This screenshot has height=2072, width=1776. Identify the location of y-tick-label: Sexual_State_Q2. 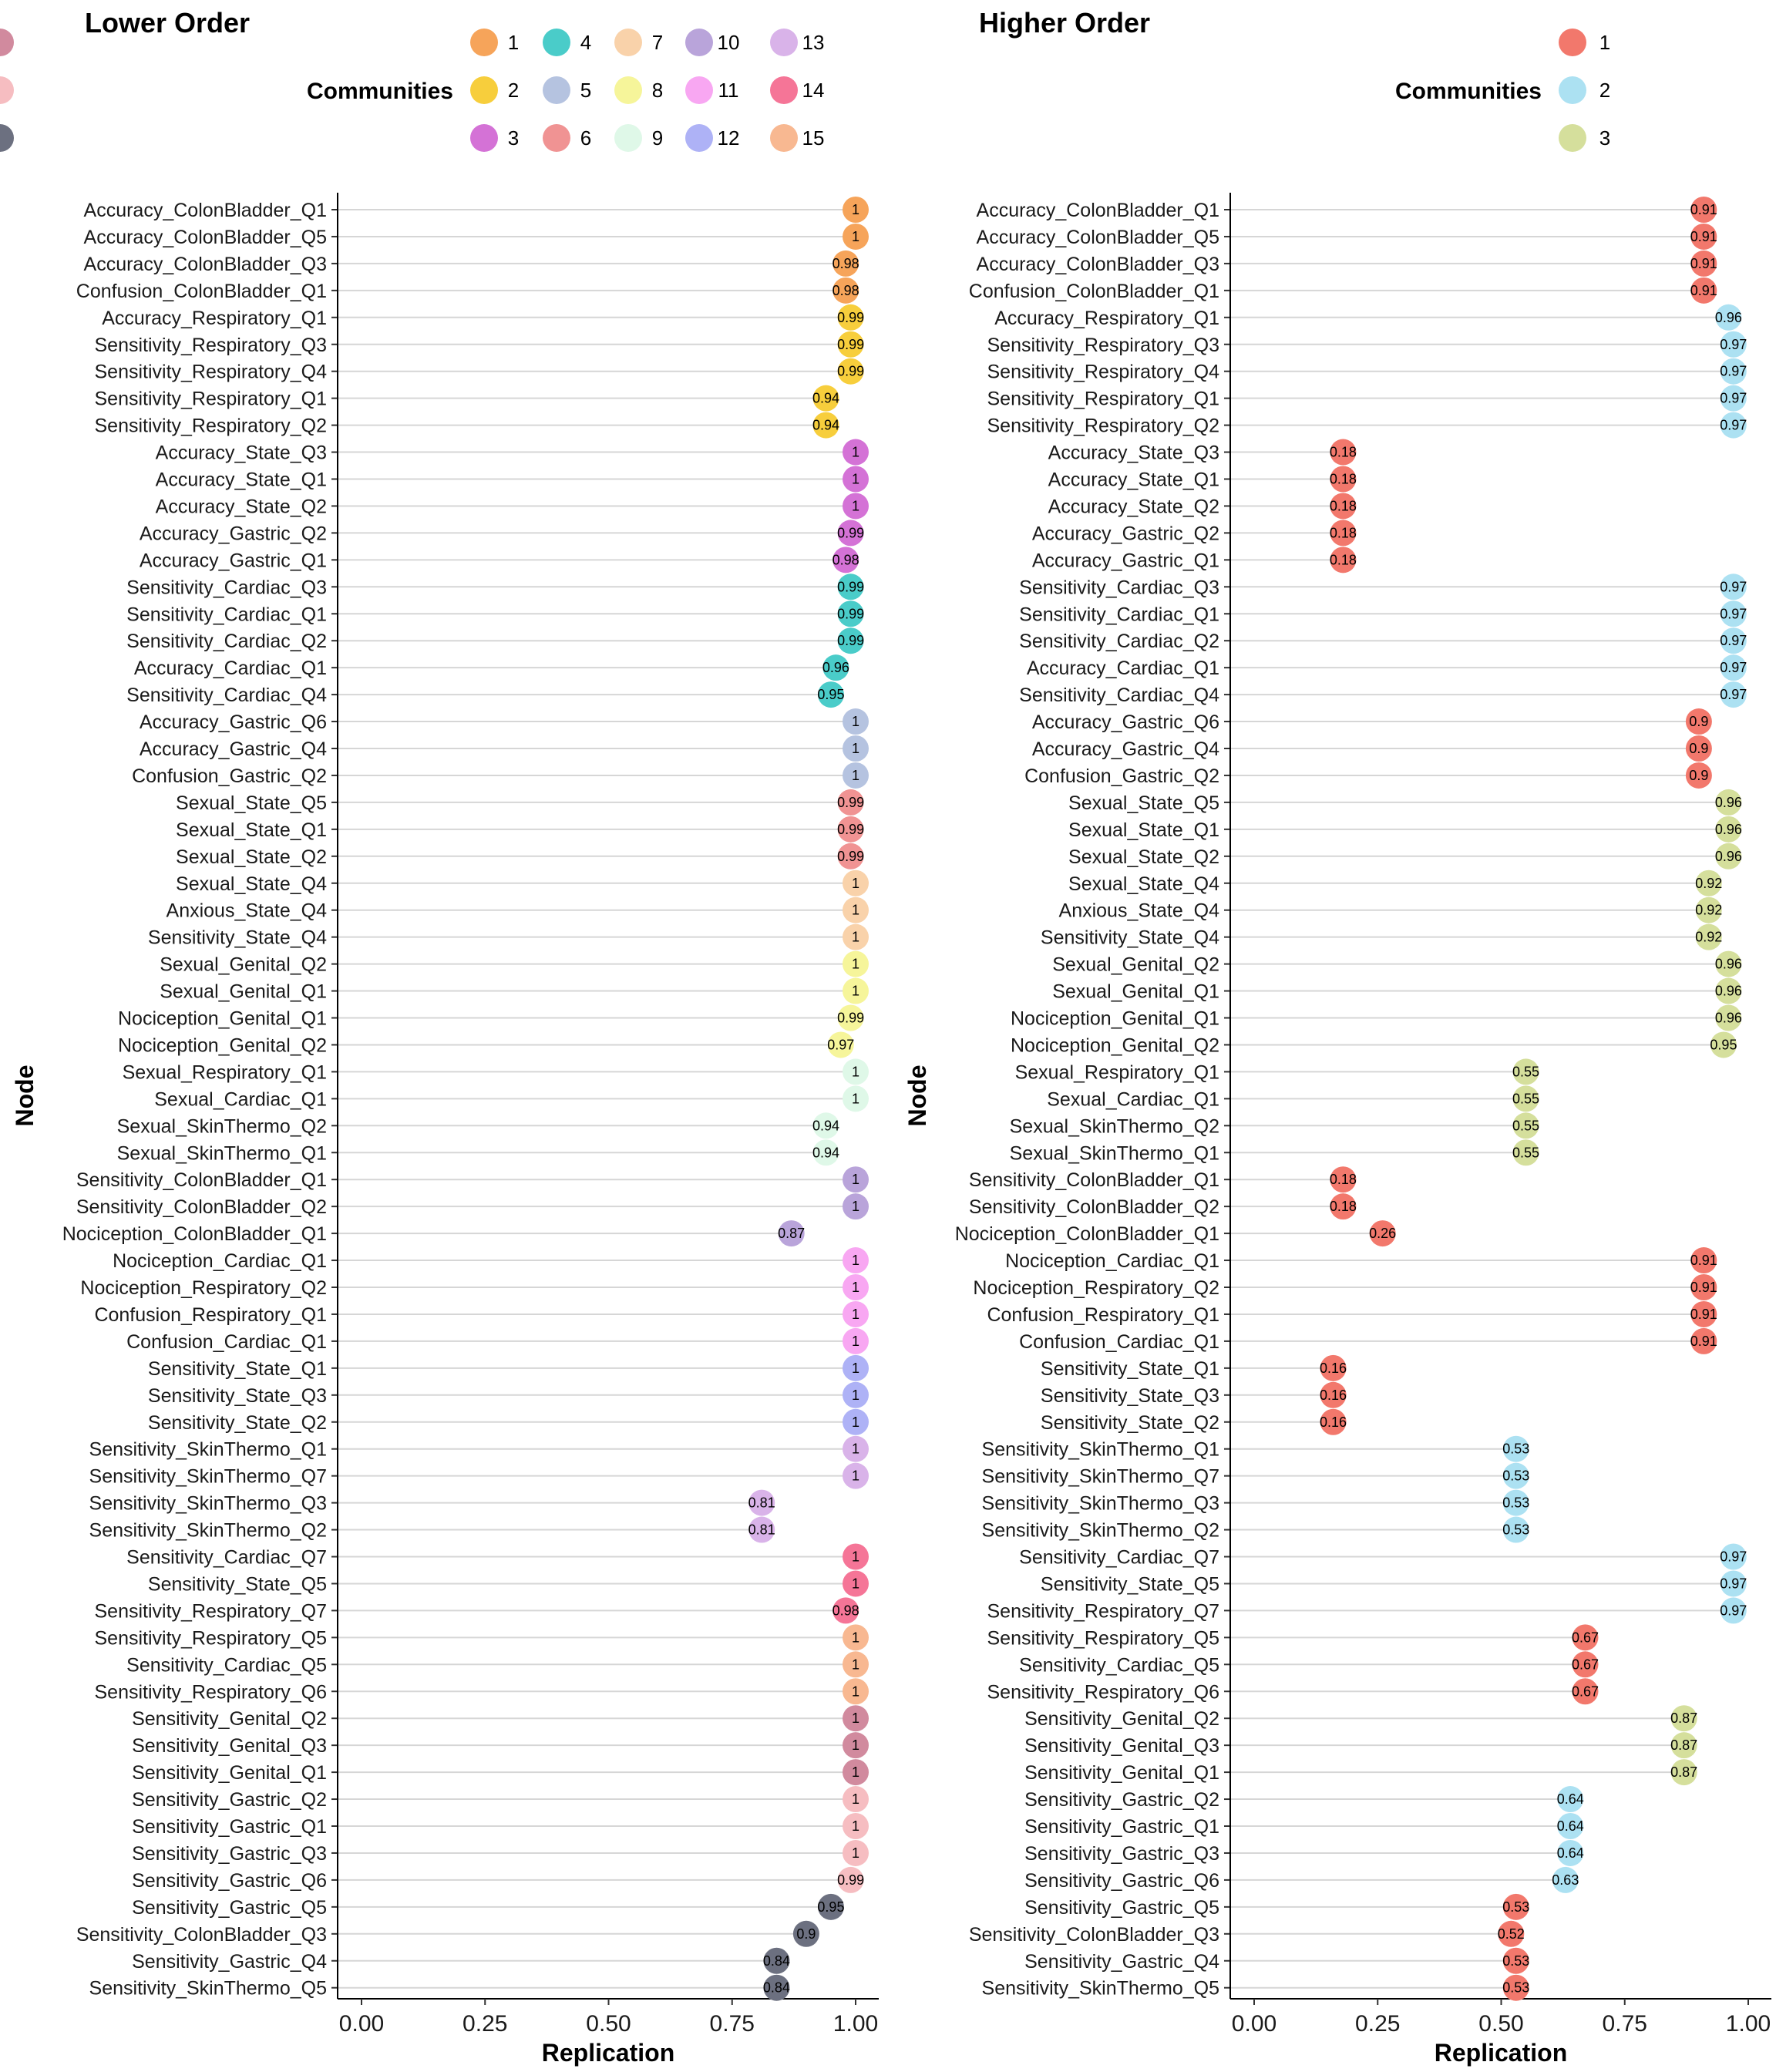
(252, 857).